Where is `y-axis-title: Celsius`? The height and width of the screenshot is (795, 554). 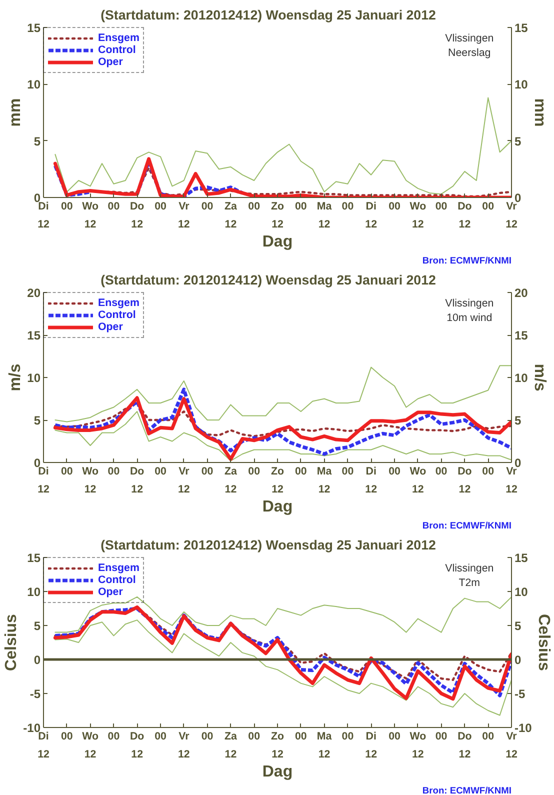
y-axis-title: Celsius is located at coordinates (11, 642).